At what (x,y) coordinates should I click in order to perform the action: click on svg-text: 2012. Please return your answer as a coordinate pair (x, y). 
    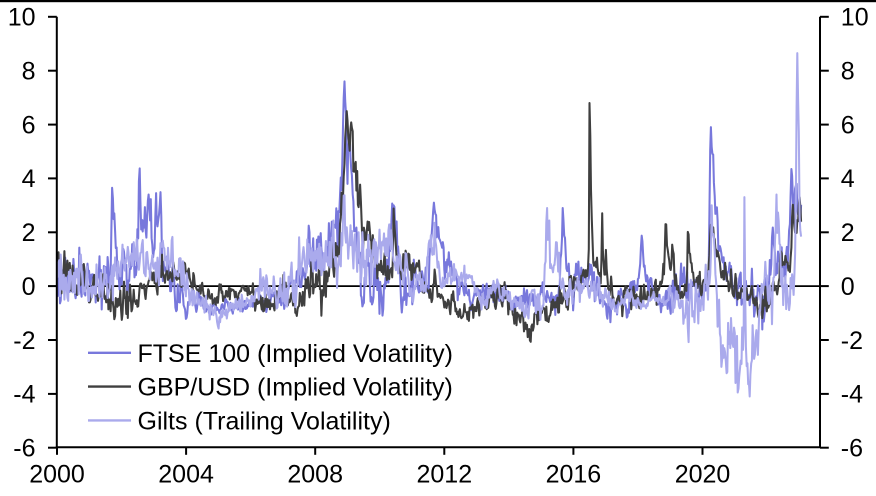
    Looking at the image, I should click on (444, 475).